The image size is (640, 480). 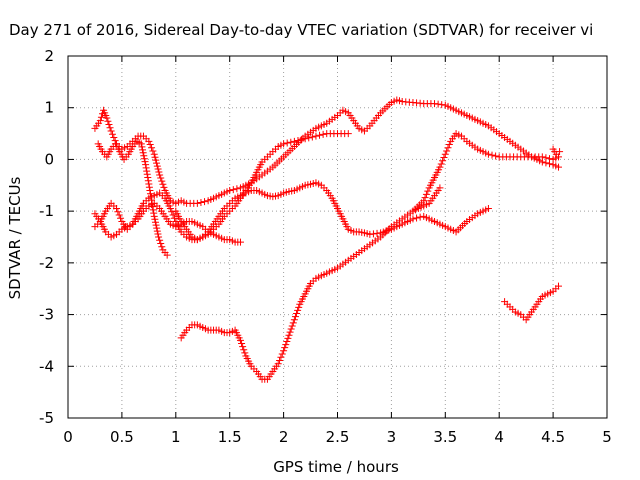 What do you see at coordinates (230, 437) in the screenshot?
I see `x-tick-label: 1.5` at bounding box center [230, 437].